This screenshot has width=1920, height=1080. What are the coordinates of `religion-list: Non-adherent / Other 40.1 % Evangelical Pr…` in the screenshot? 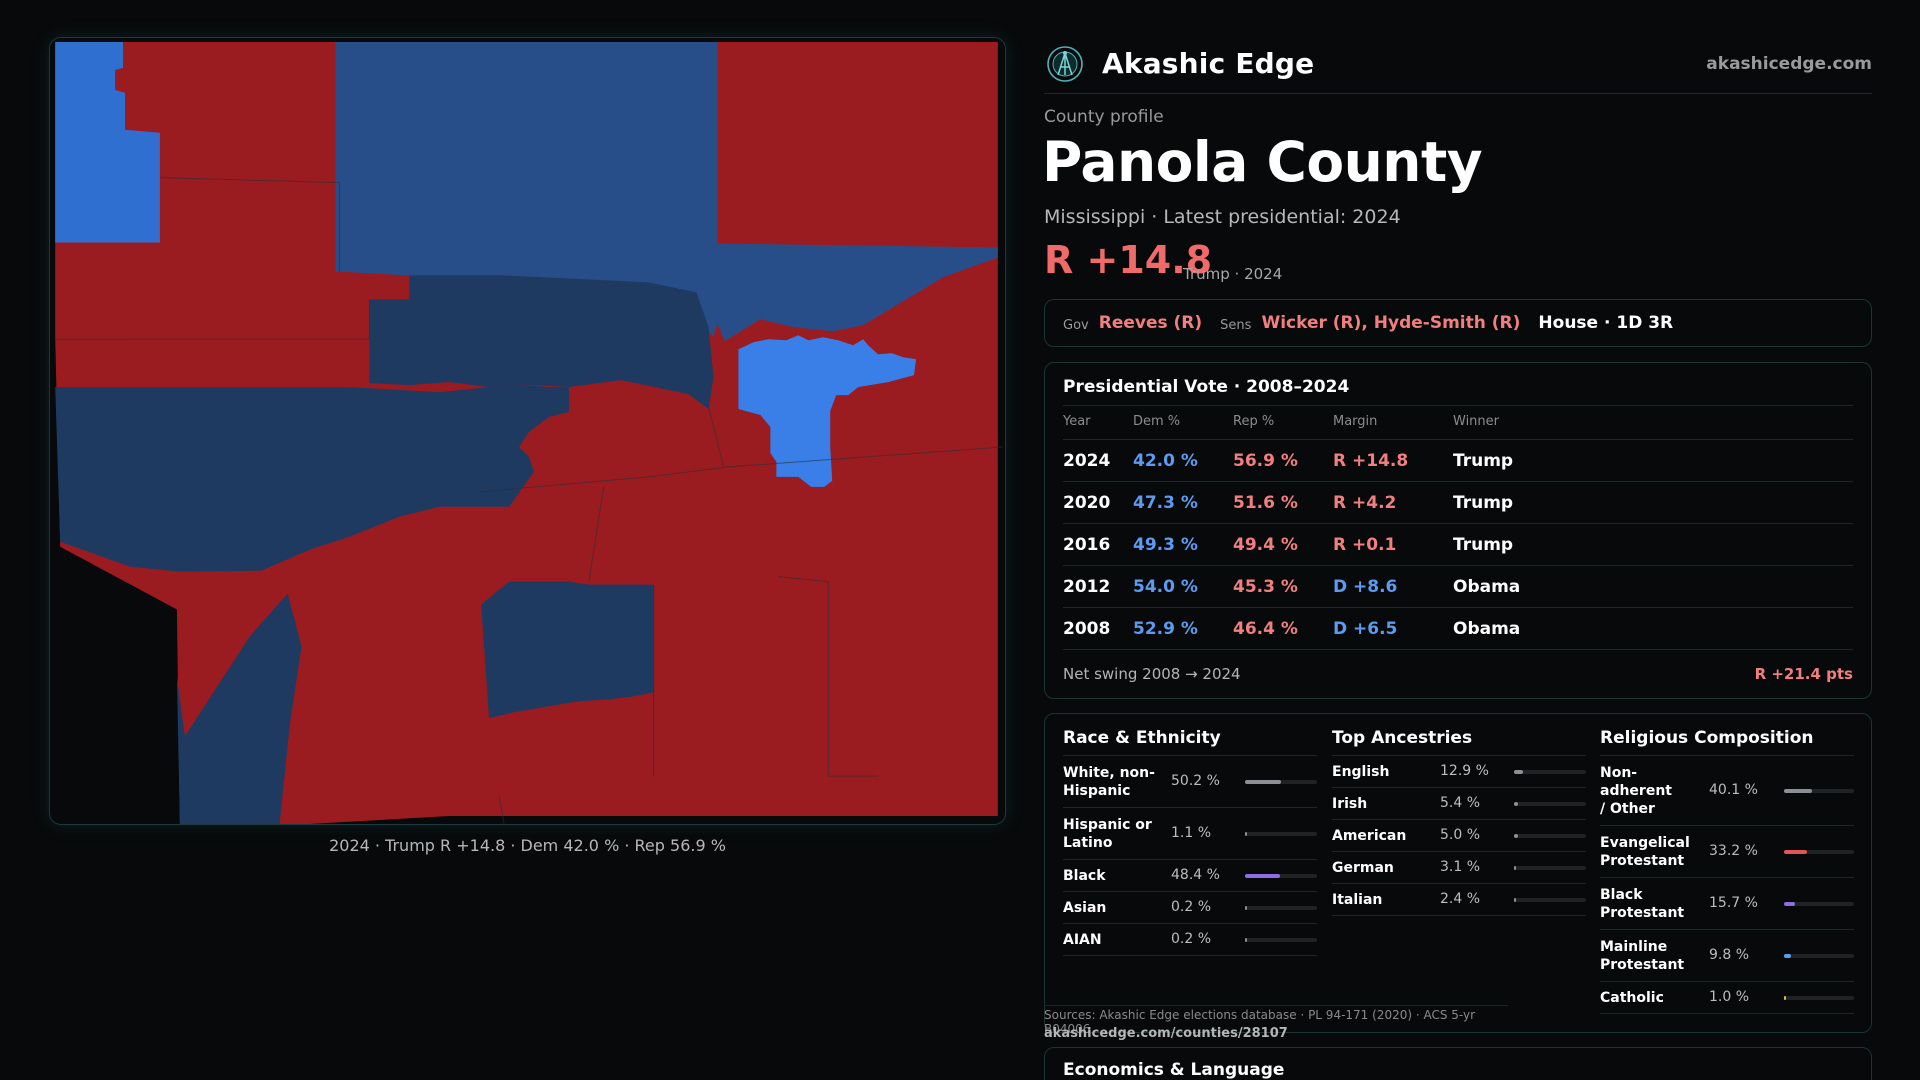 It's located at (1727, 885).